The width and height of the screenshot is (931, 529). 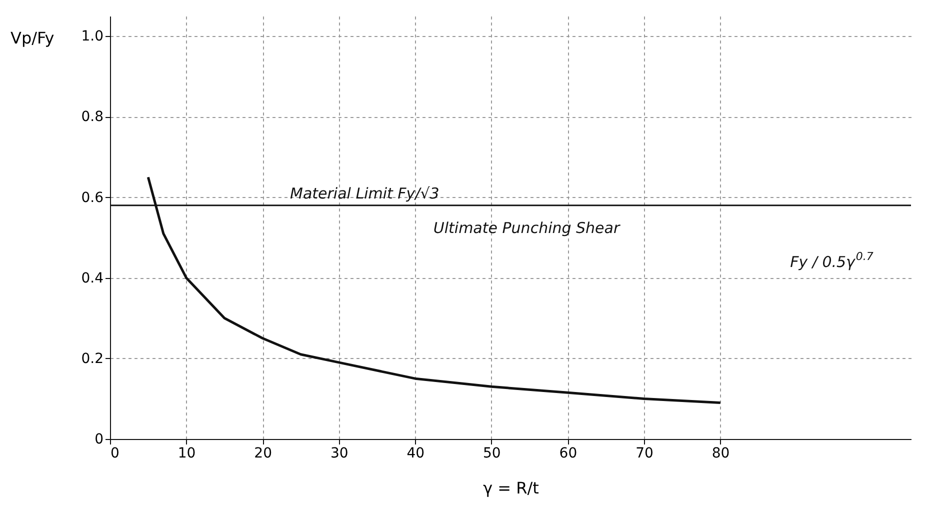 What do you see at coordinates (645, 454) in the screenshot?
I see `x-tick-label: 70` at bounding box center [645, 454].